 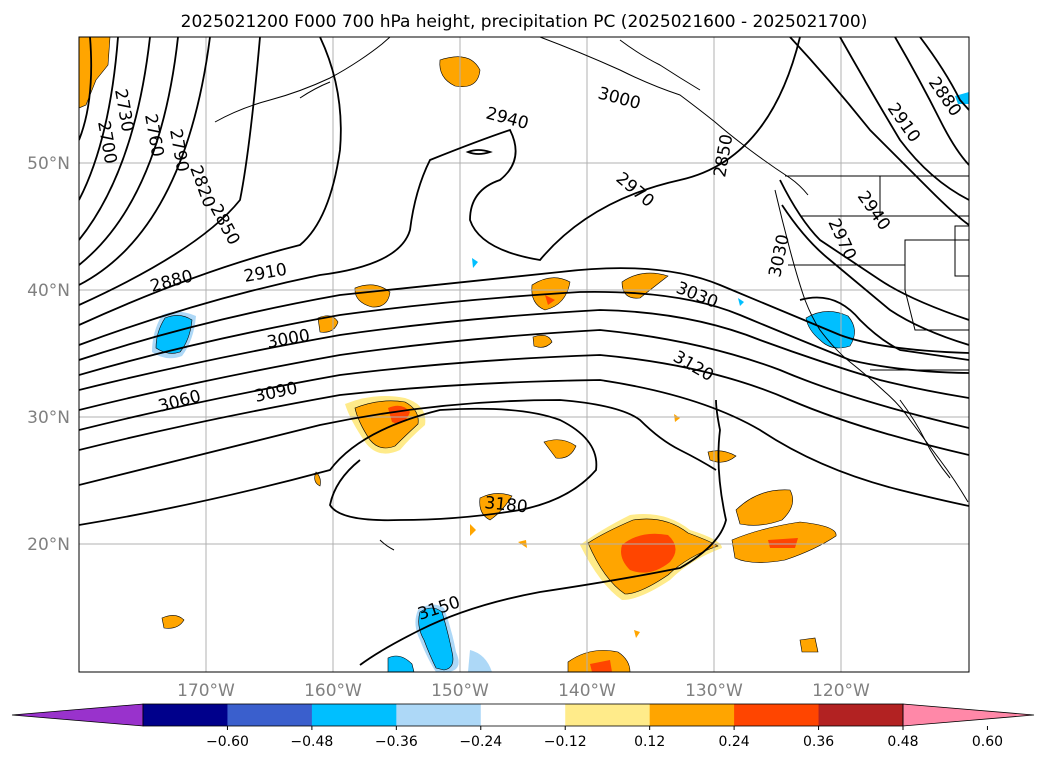 I want to click on colorbar-tick-label: 0.60, so click(x=987, y=742).